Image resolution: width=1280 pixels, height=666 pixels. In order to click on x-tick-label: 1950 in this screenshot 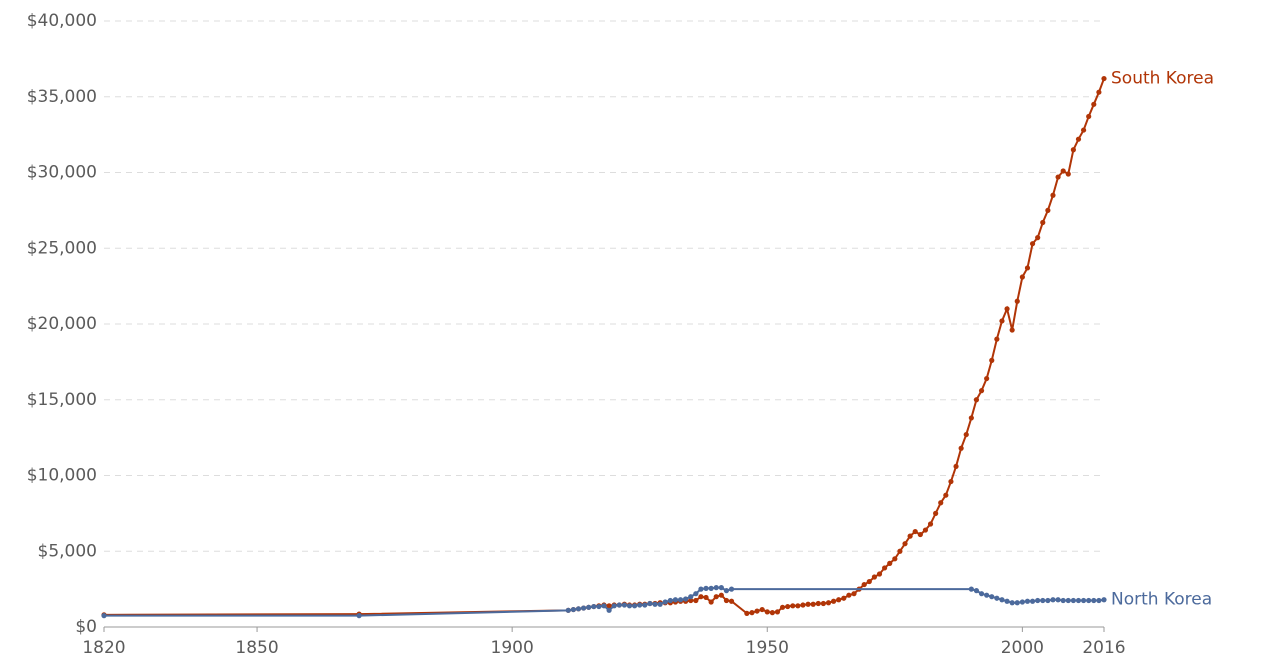, I will do `click(767, 648)`.